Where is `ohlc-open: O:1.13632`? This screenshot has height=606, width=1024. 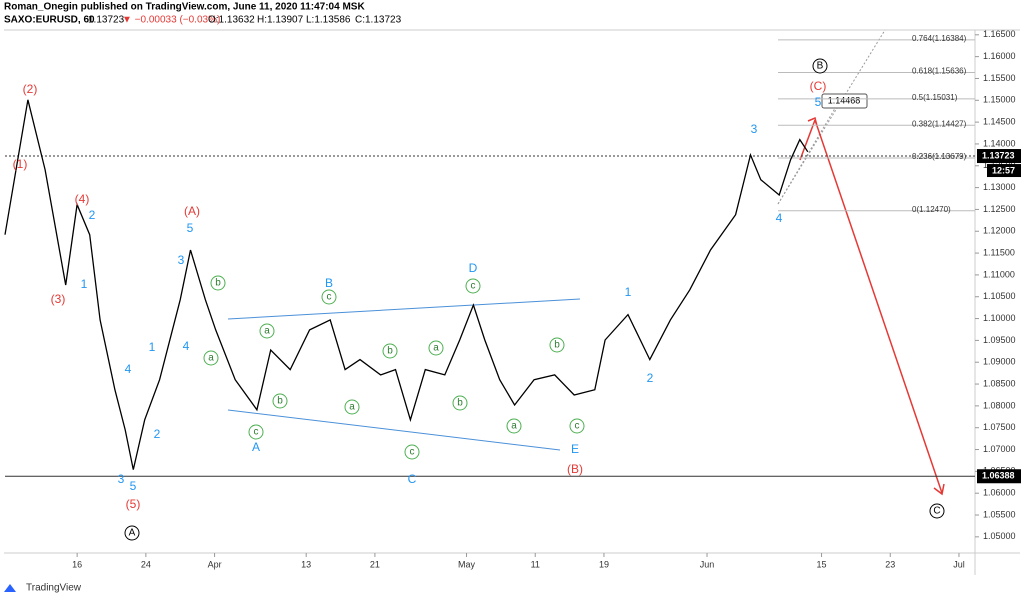 ohlc-open: O:1.13632 is located at coordinates (231, 20).